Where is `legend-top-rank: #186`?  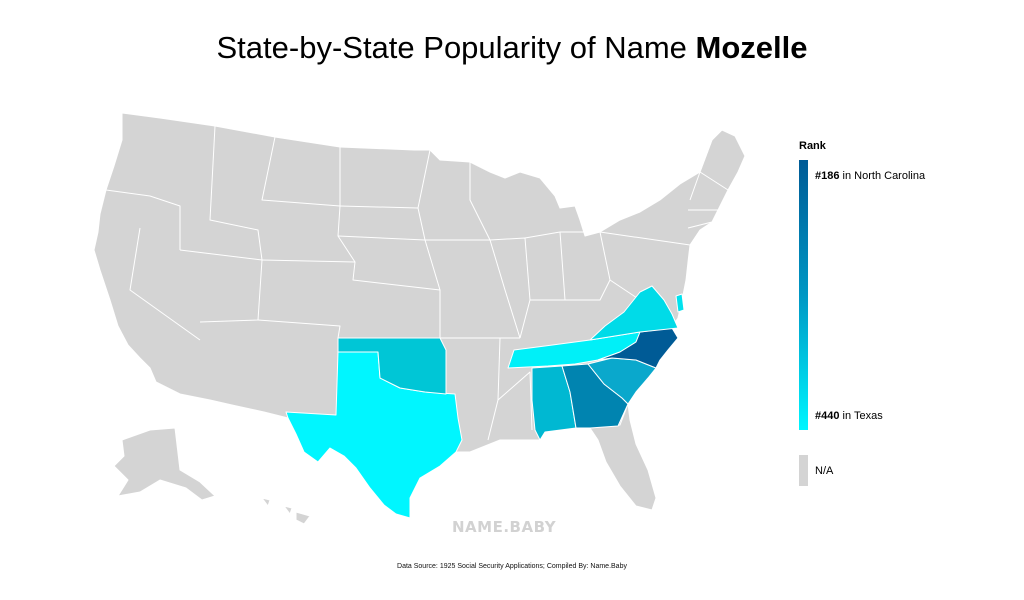 legend-top-rank: #186 is located at coordinates (827, 176).